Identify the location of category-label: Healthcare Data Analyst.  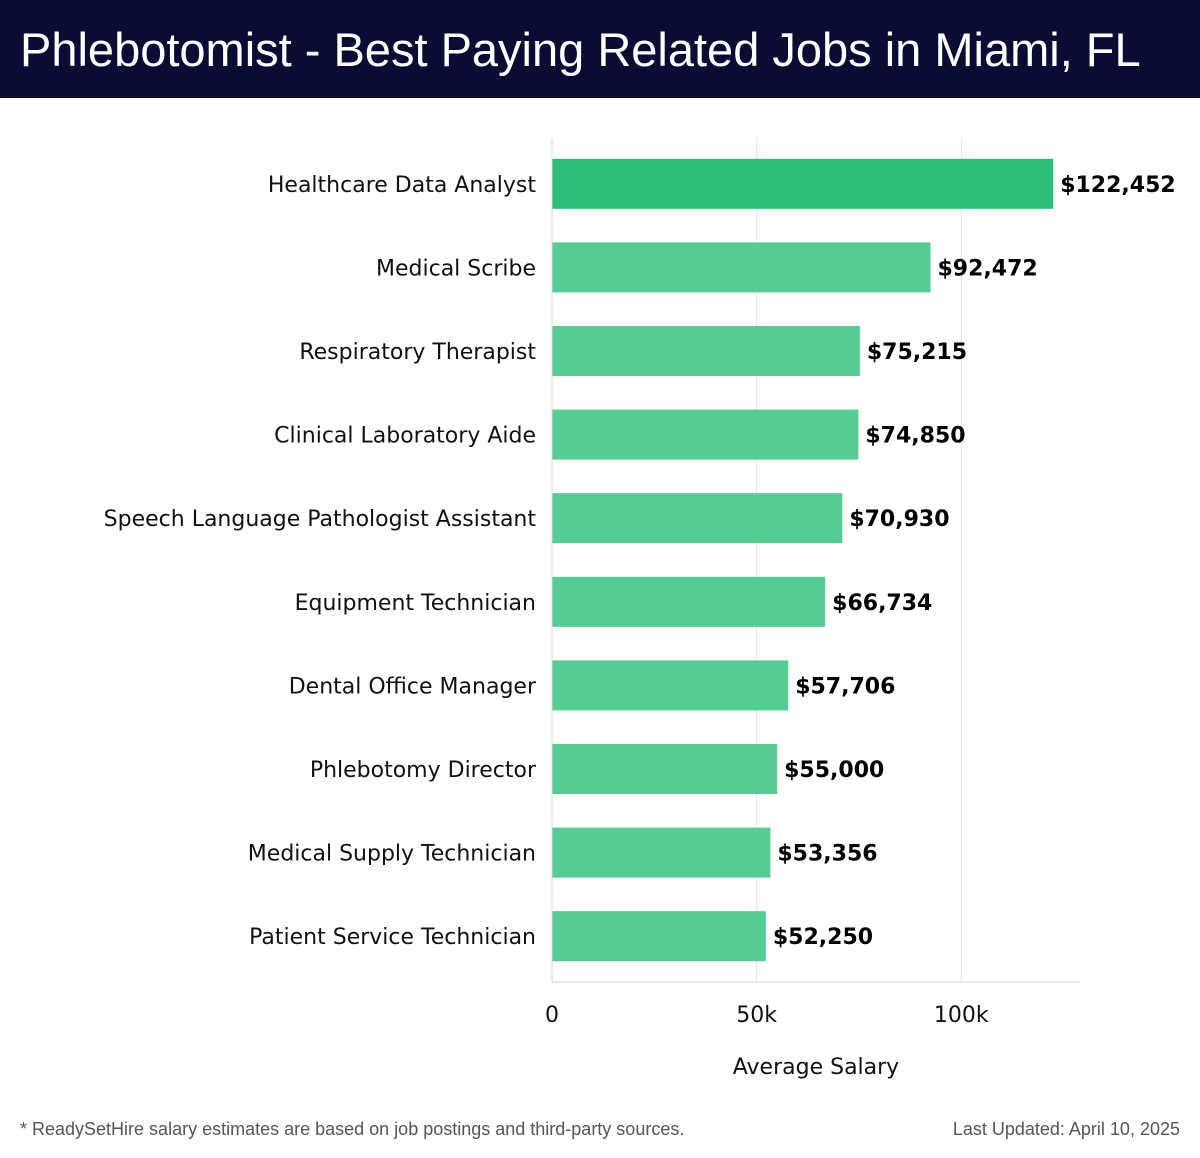
(402, 185).